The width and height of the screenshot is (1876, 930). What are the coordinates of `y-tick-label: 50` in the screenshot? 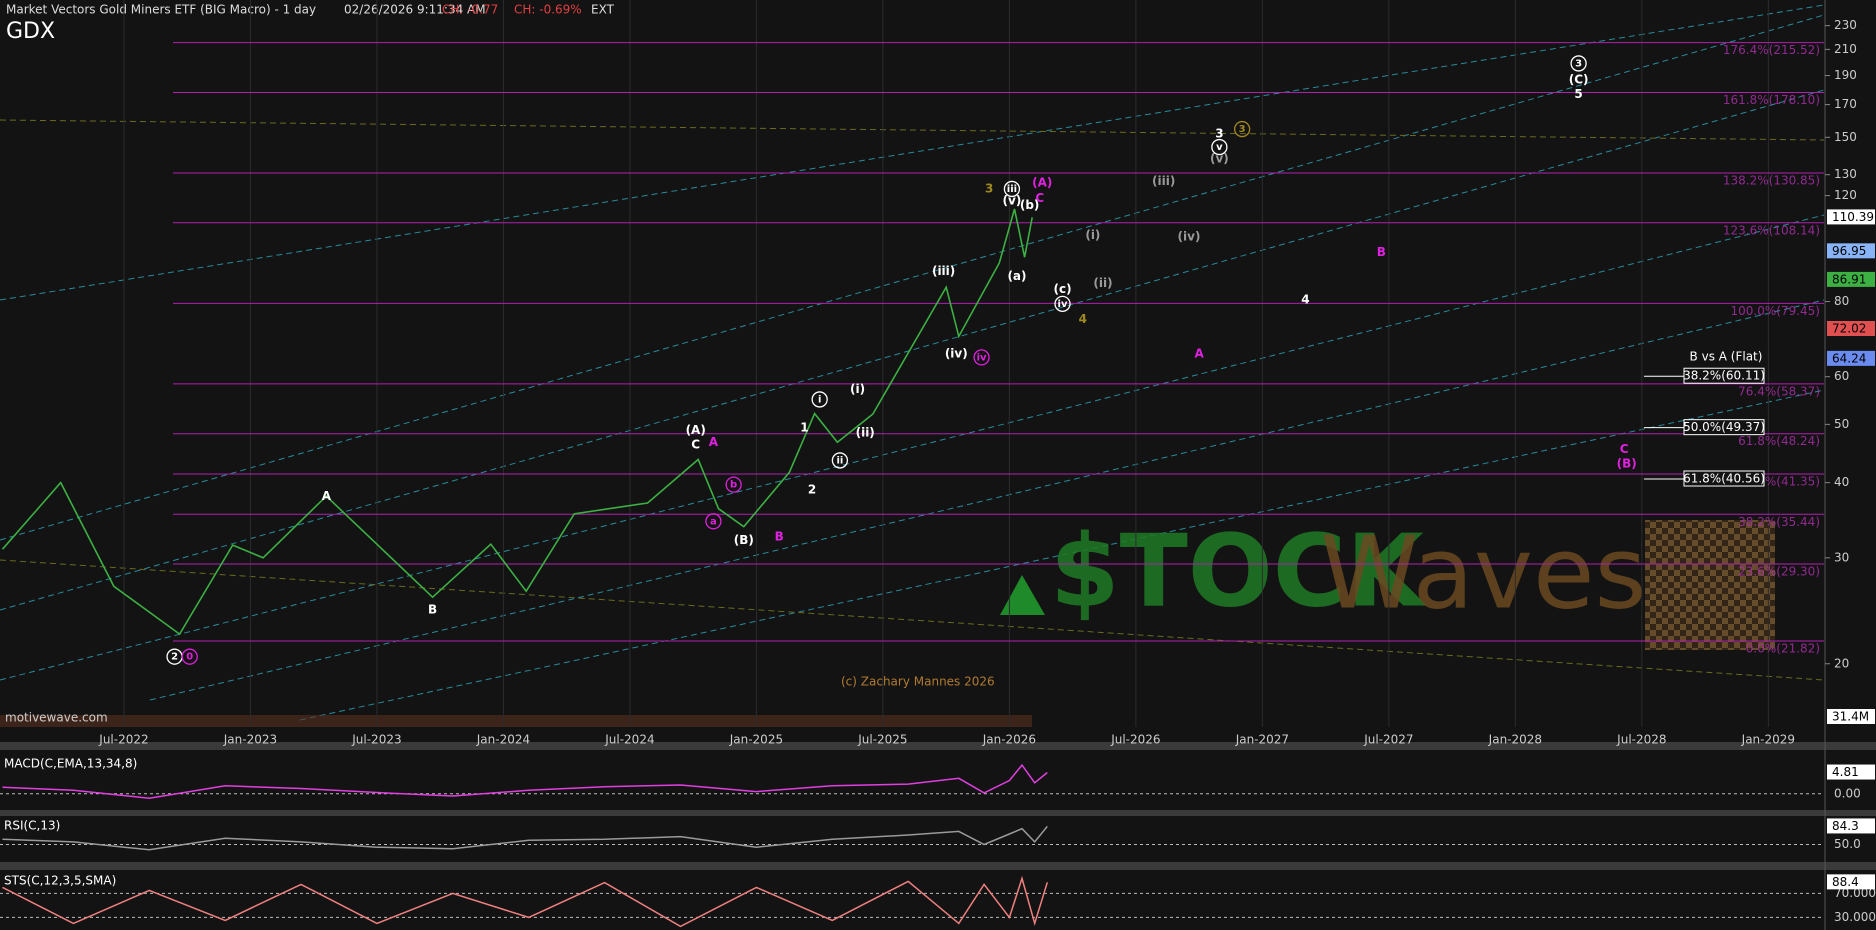 It's located at (1841, 424).